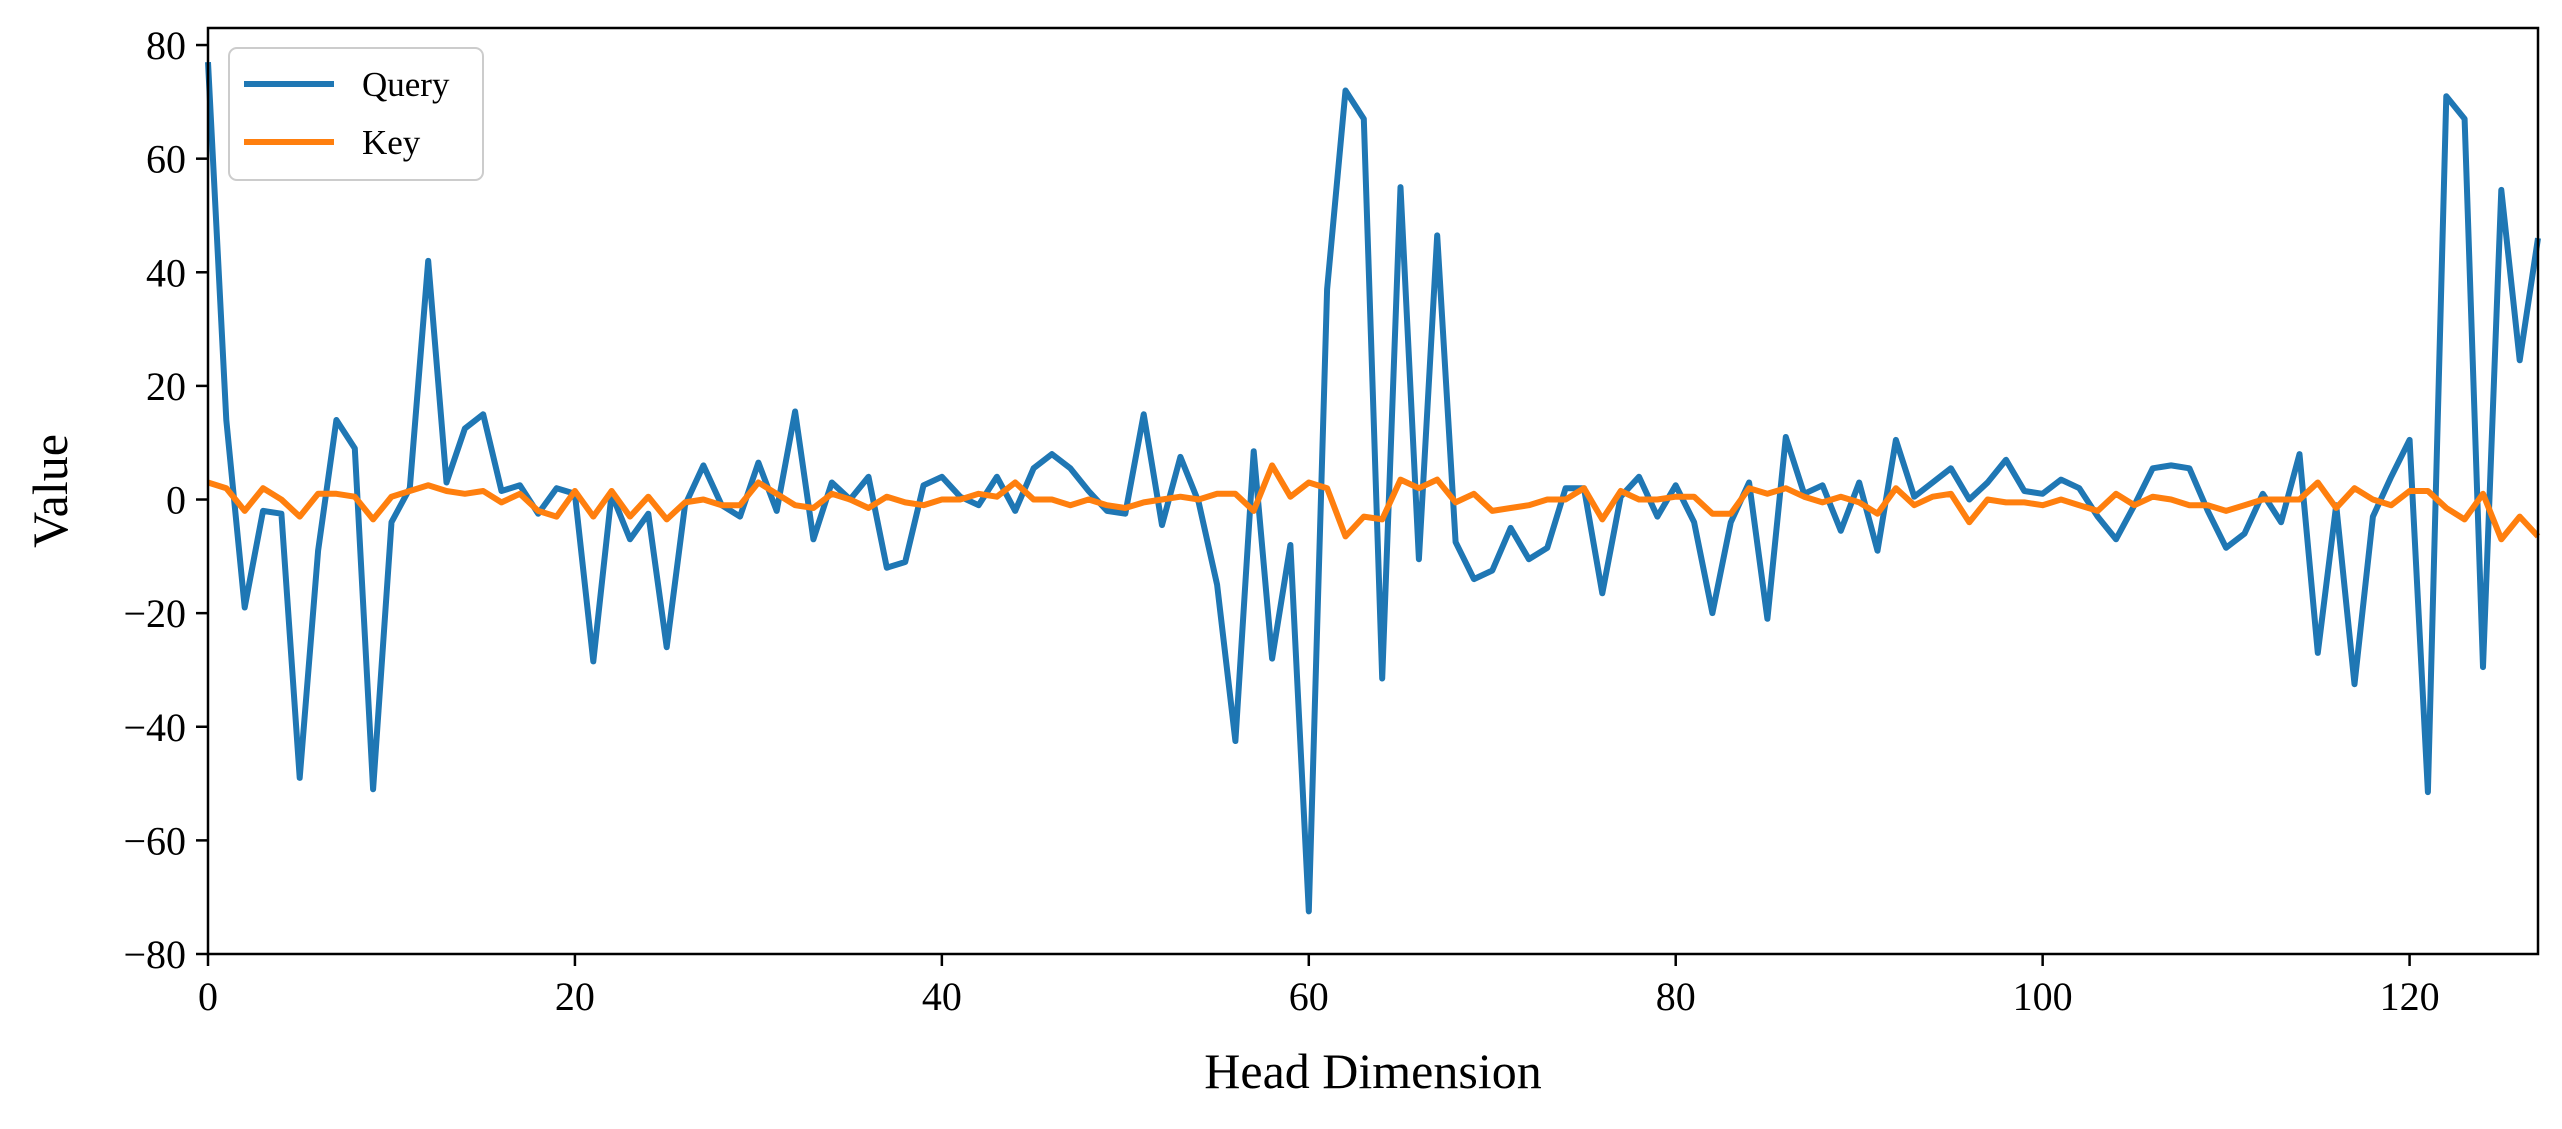 The width and height of the screenshot is (2562, 1129). What do you see at coordinates (166, 45) in the screenshot?
I see `y-tick-label: 80` at bounding box center [166, 45].